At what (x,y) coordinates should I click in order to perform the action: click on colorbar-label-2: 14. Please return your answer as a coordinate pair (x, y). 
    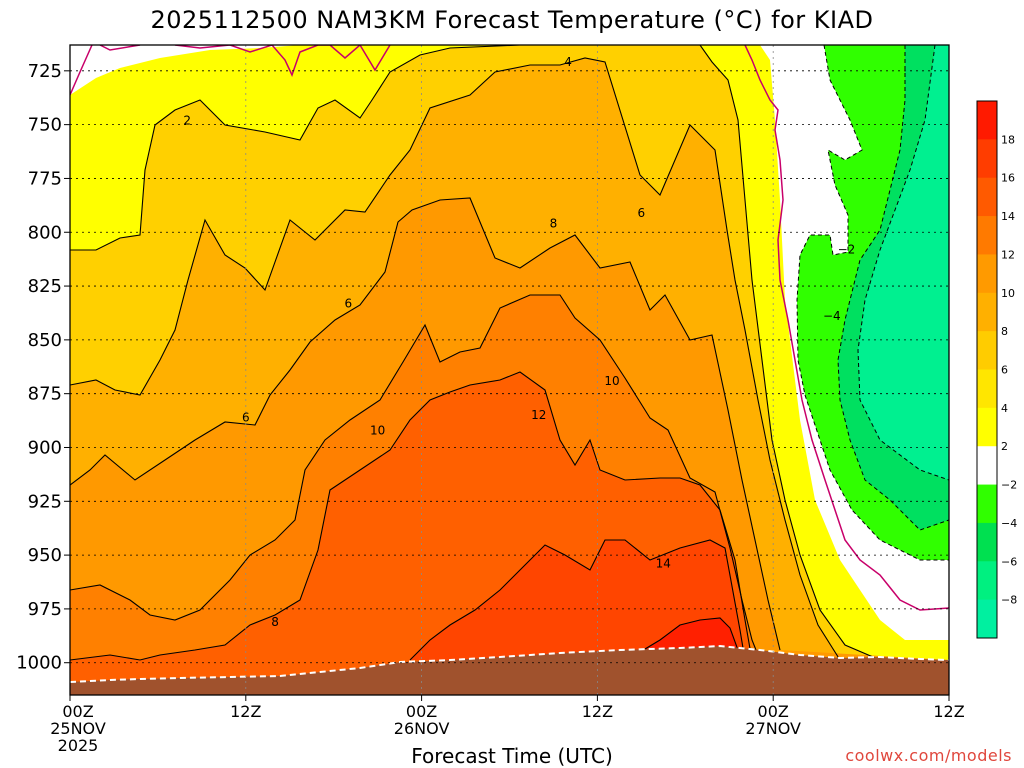
    Looking at the image, I should click on (1008, 216).